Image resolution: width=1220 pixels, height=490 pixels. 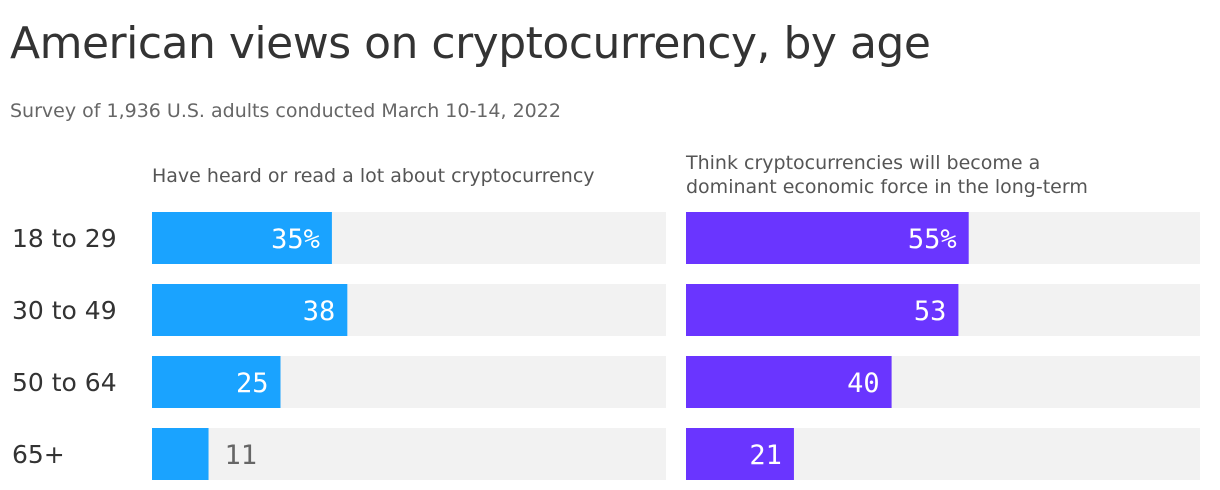 What do you see at coordinates (252, 383) in the screenshot?
I see `data-label: 25` at bounding box center [252, 383].